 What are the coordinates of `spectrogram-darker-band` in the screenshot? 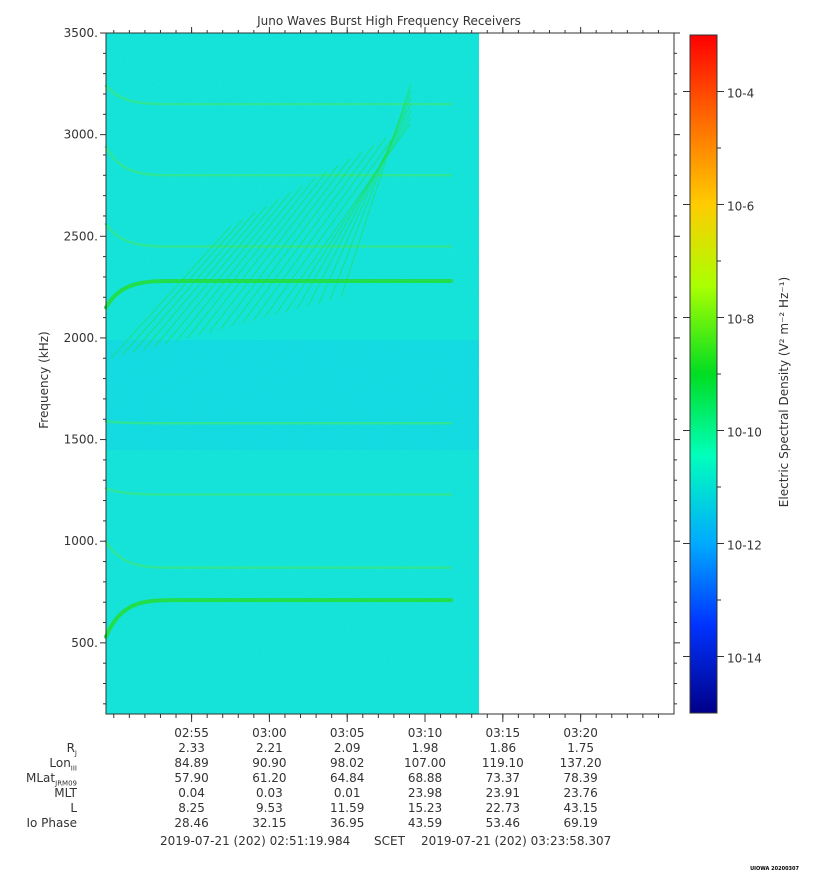 It's located at (292, 395).